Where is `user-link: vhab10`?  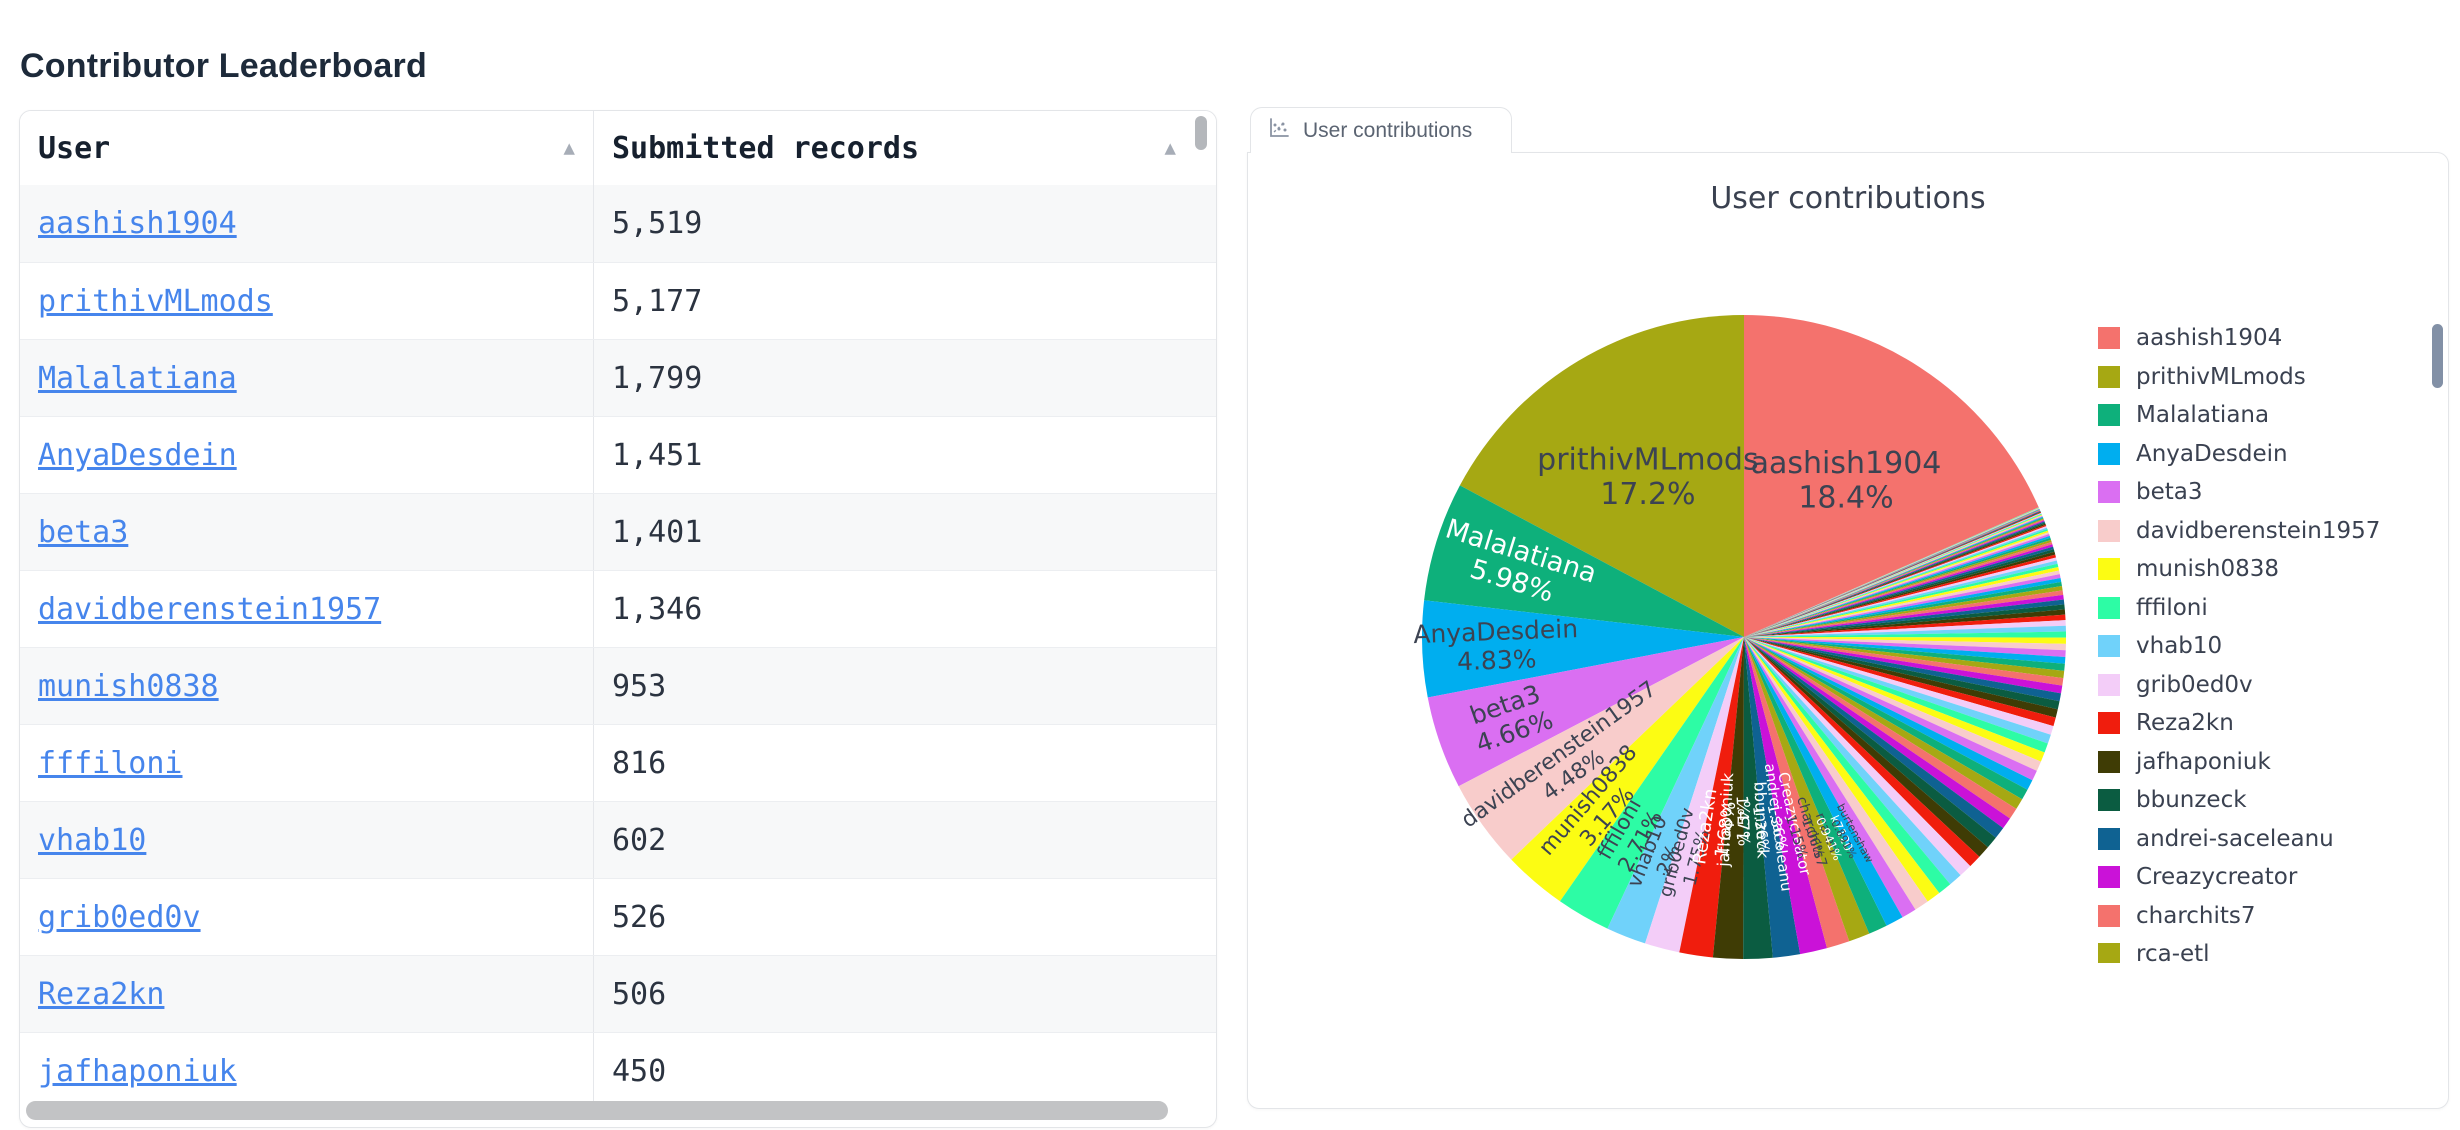
user-link: vhab10 is located at coordinates (92, 840).